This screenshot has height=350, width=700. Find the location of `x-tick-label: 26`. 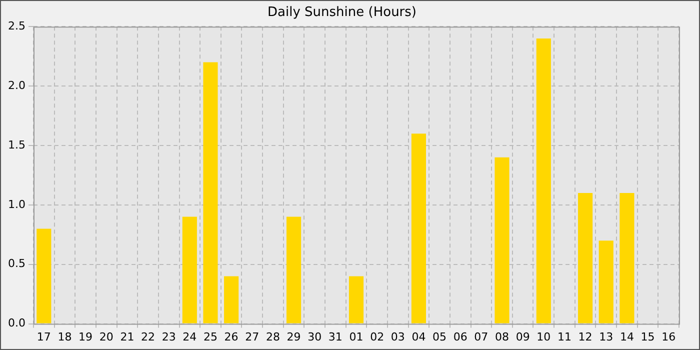

x-tick-label: 26 is located at coordinates (231, 337).